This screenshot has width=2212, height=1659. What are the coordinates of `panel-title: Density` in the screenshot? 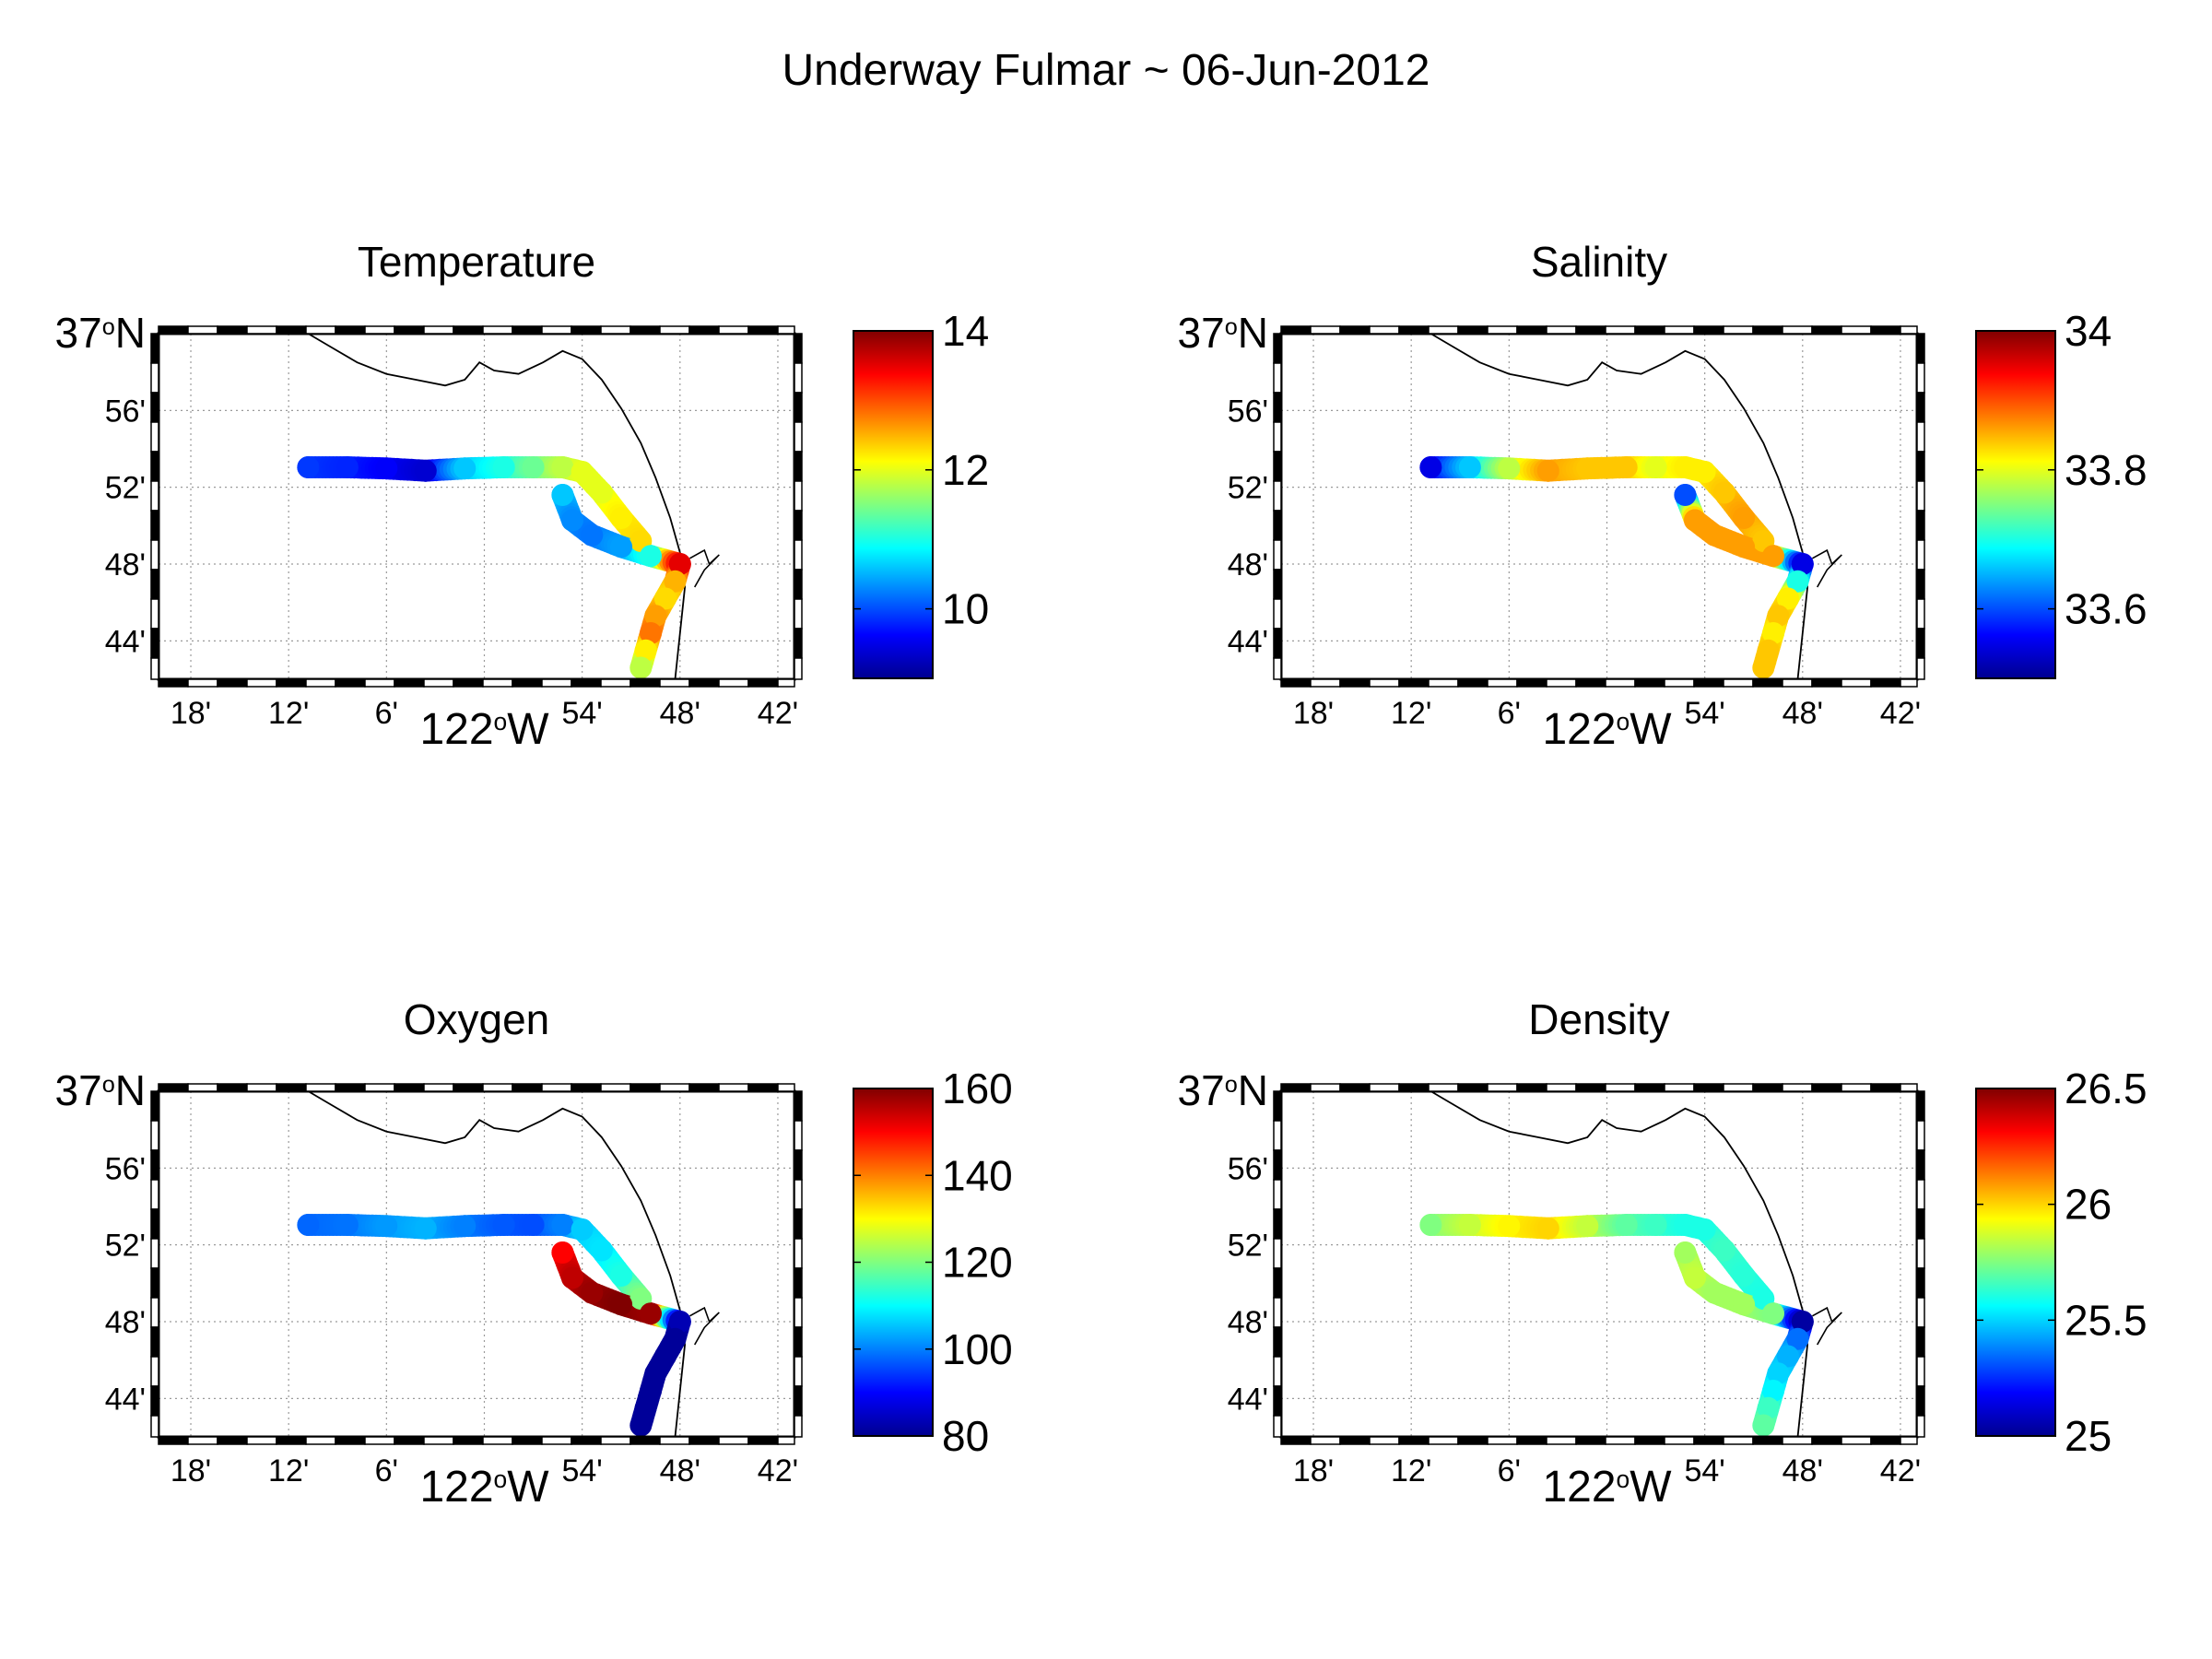 It's located at (1598, 1019).